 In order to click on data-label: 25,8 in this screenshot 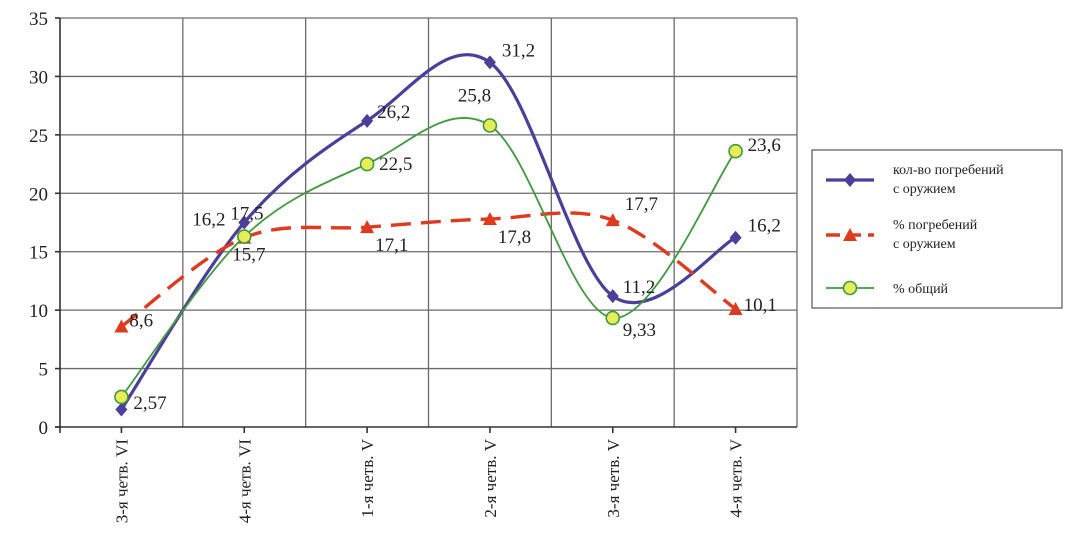, I will do `click(474, 96)`.